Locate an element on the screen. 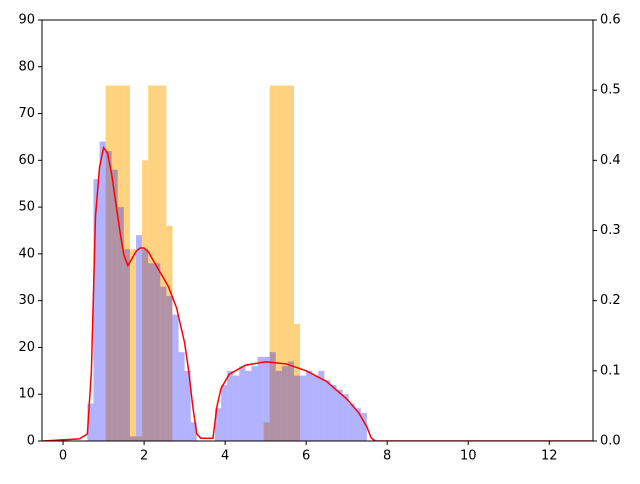 The image size is (640, 484). x-tick-label: 2 is located at coordinates (144, 456).